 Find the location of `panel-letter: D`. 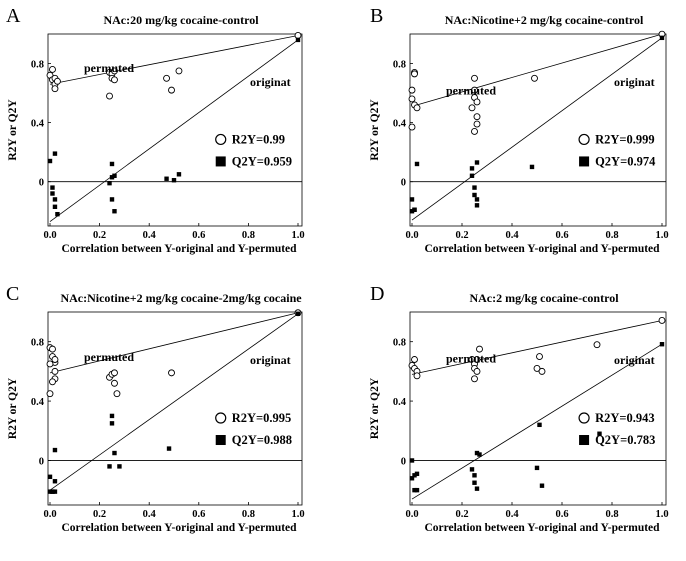

panel-letter: D is located at coordinates (377, 294).